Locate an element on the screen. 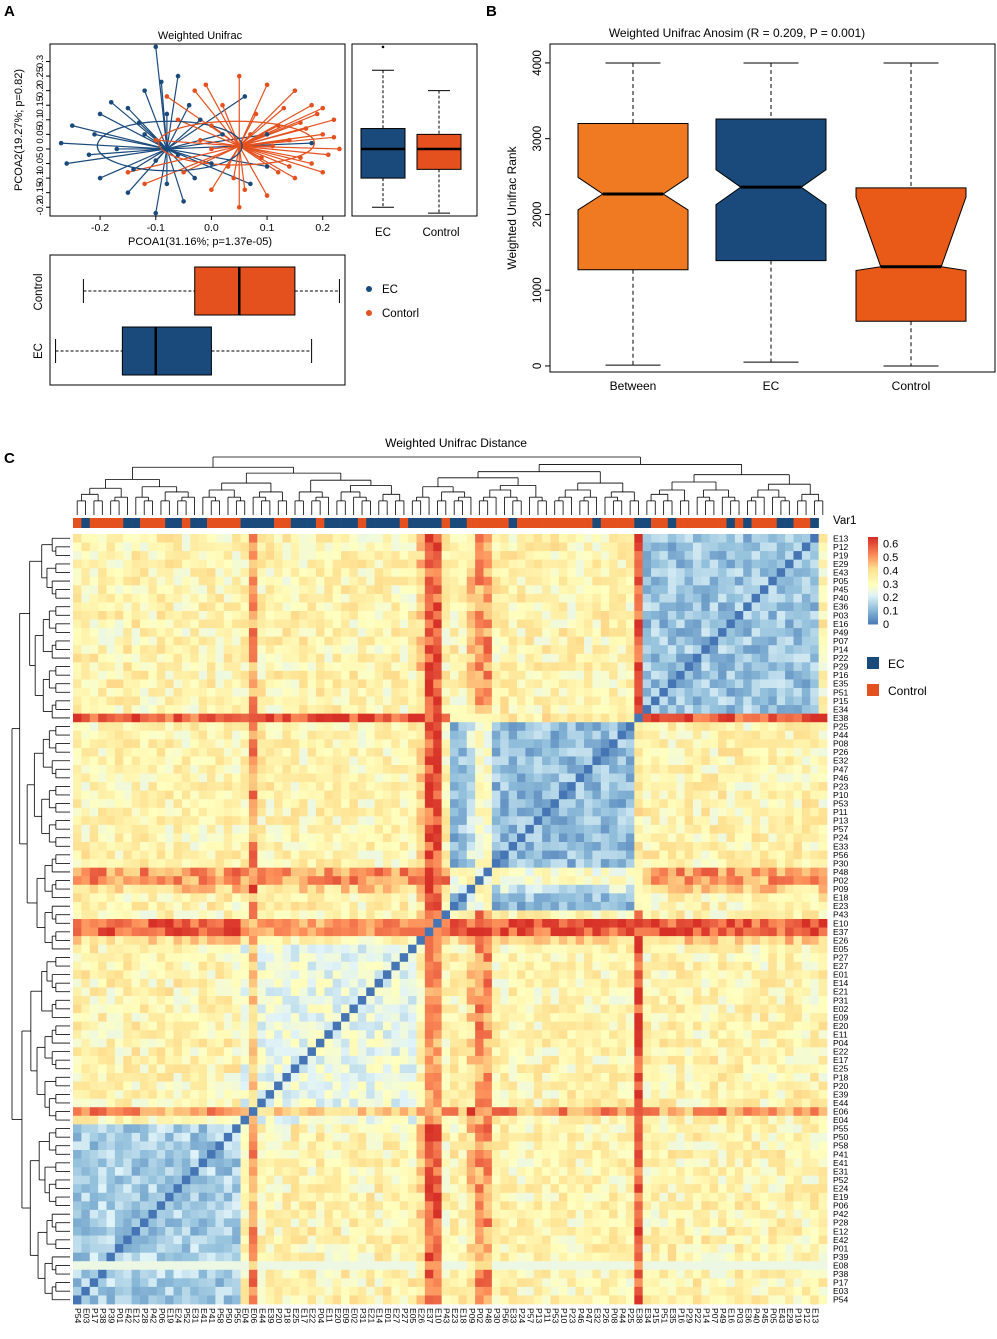 The height and width of the screenshot is (1339, 997). pcoa2-cat-ec: EC is located at coordinates (383, 233).